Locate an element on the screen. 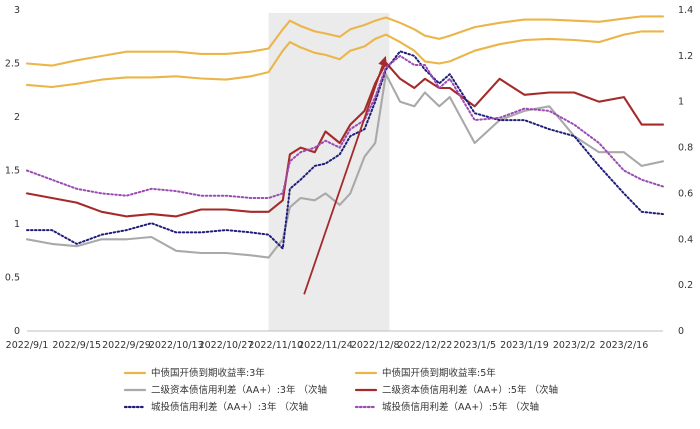  x-tick-label: 2022/10/27 is located at coordinates (226, 345).